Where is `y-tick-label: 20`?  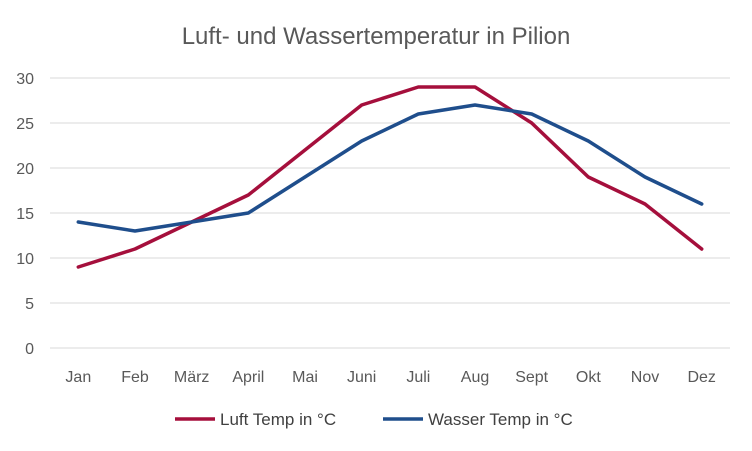
y-tick-label: 20 is located at coordinates (25, 169).